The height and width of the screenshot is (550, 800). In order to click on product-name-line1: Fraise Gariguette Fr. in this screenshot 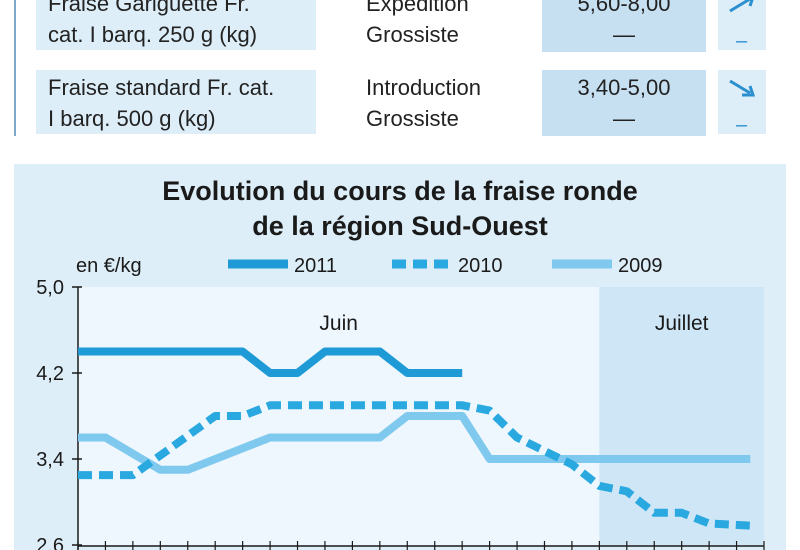, I will do `click(149, 8)`.